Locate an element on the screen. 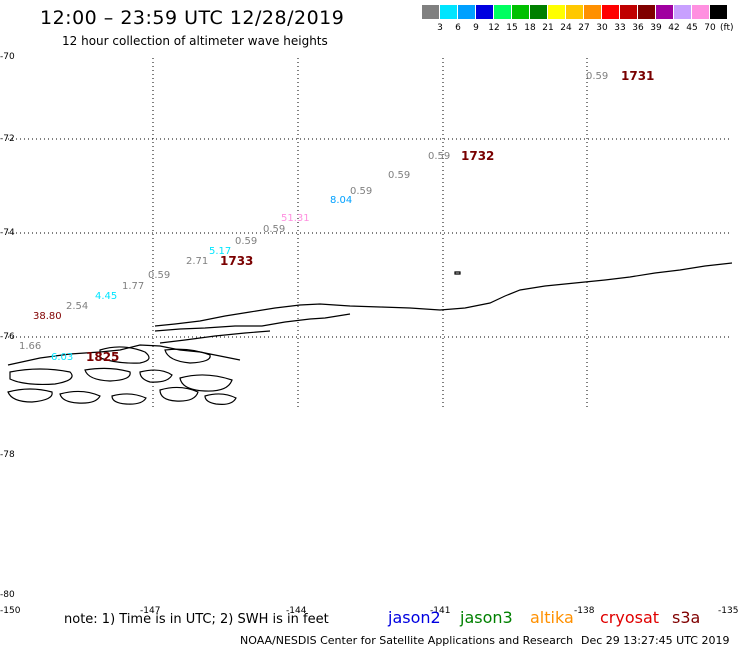 The width and height of the screenshot is (740, 650). lat-label: -70 is located at coordinates (7, 57).